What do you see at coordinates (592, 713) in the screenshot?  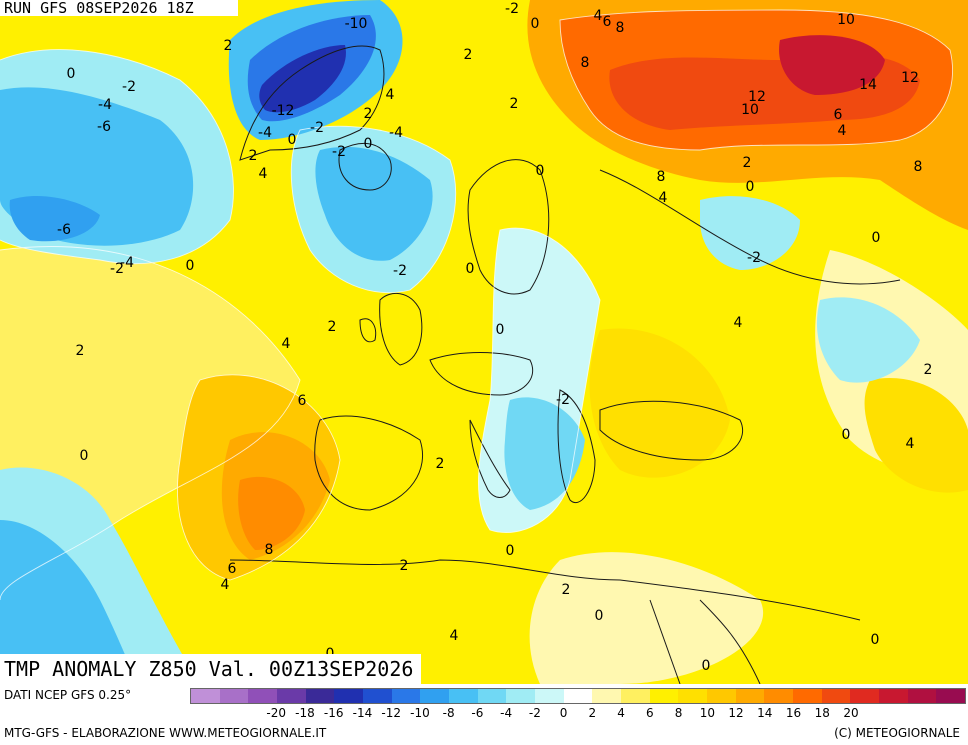 I see `scale-tick-label: 2` at bounding box center [592, 713].